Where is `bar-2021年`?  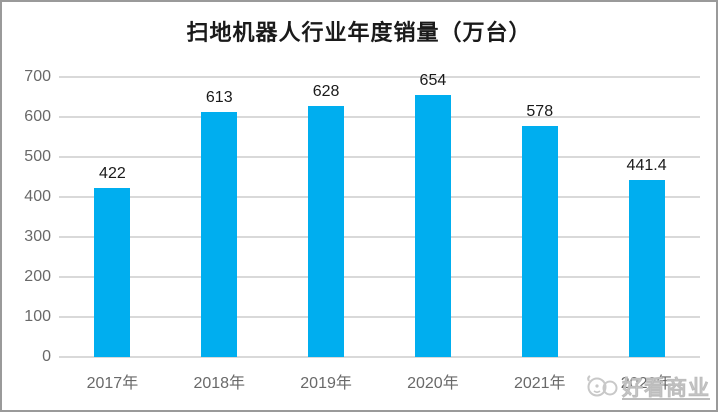
bar-2021年 is located at coordinates (539, 241).